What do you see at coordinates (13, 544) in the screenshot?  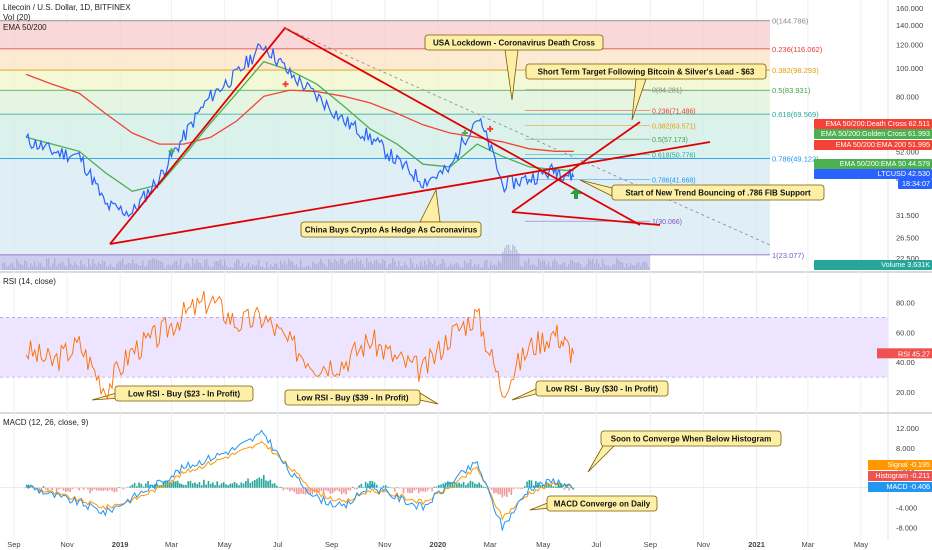 I see `time-axis-tick: Sep` at bounding box center [13, 544].